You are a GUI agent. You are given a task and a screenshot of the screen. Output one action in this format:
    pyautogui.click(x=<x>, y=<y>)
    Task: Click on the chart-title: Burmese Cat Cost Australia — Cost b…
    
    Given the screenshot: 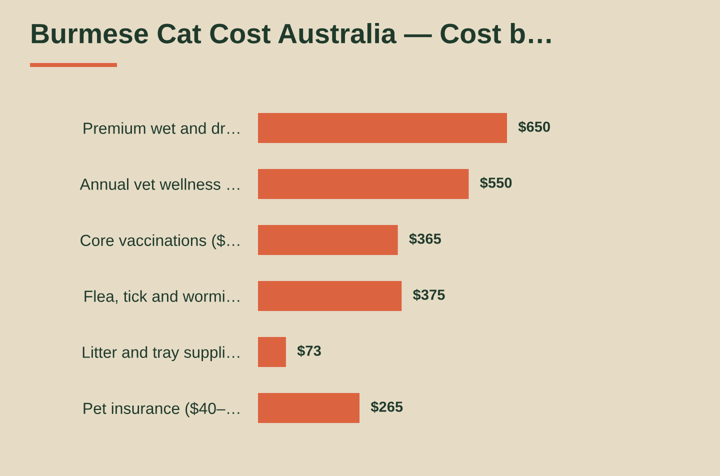 What is the action you would take?
    pyautogui.click(x=291, y=33)
    